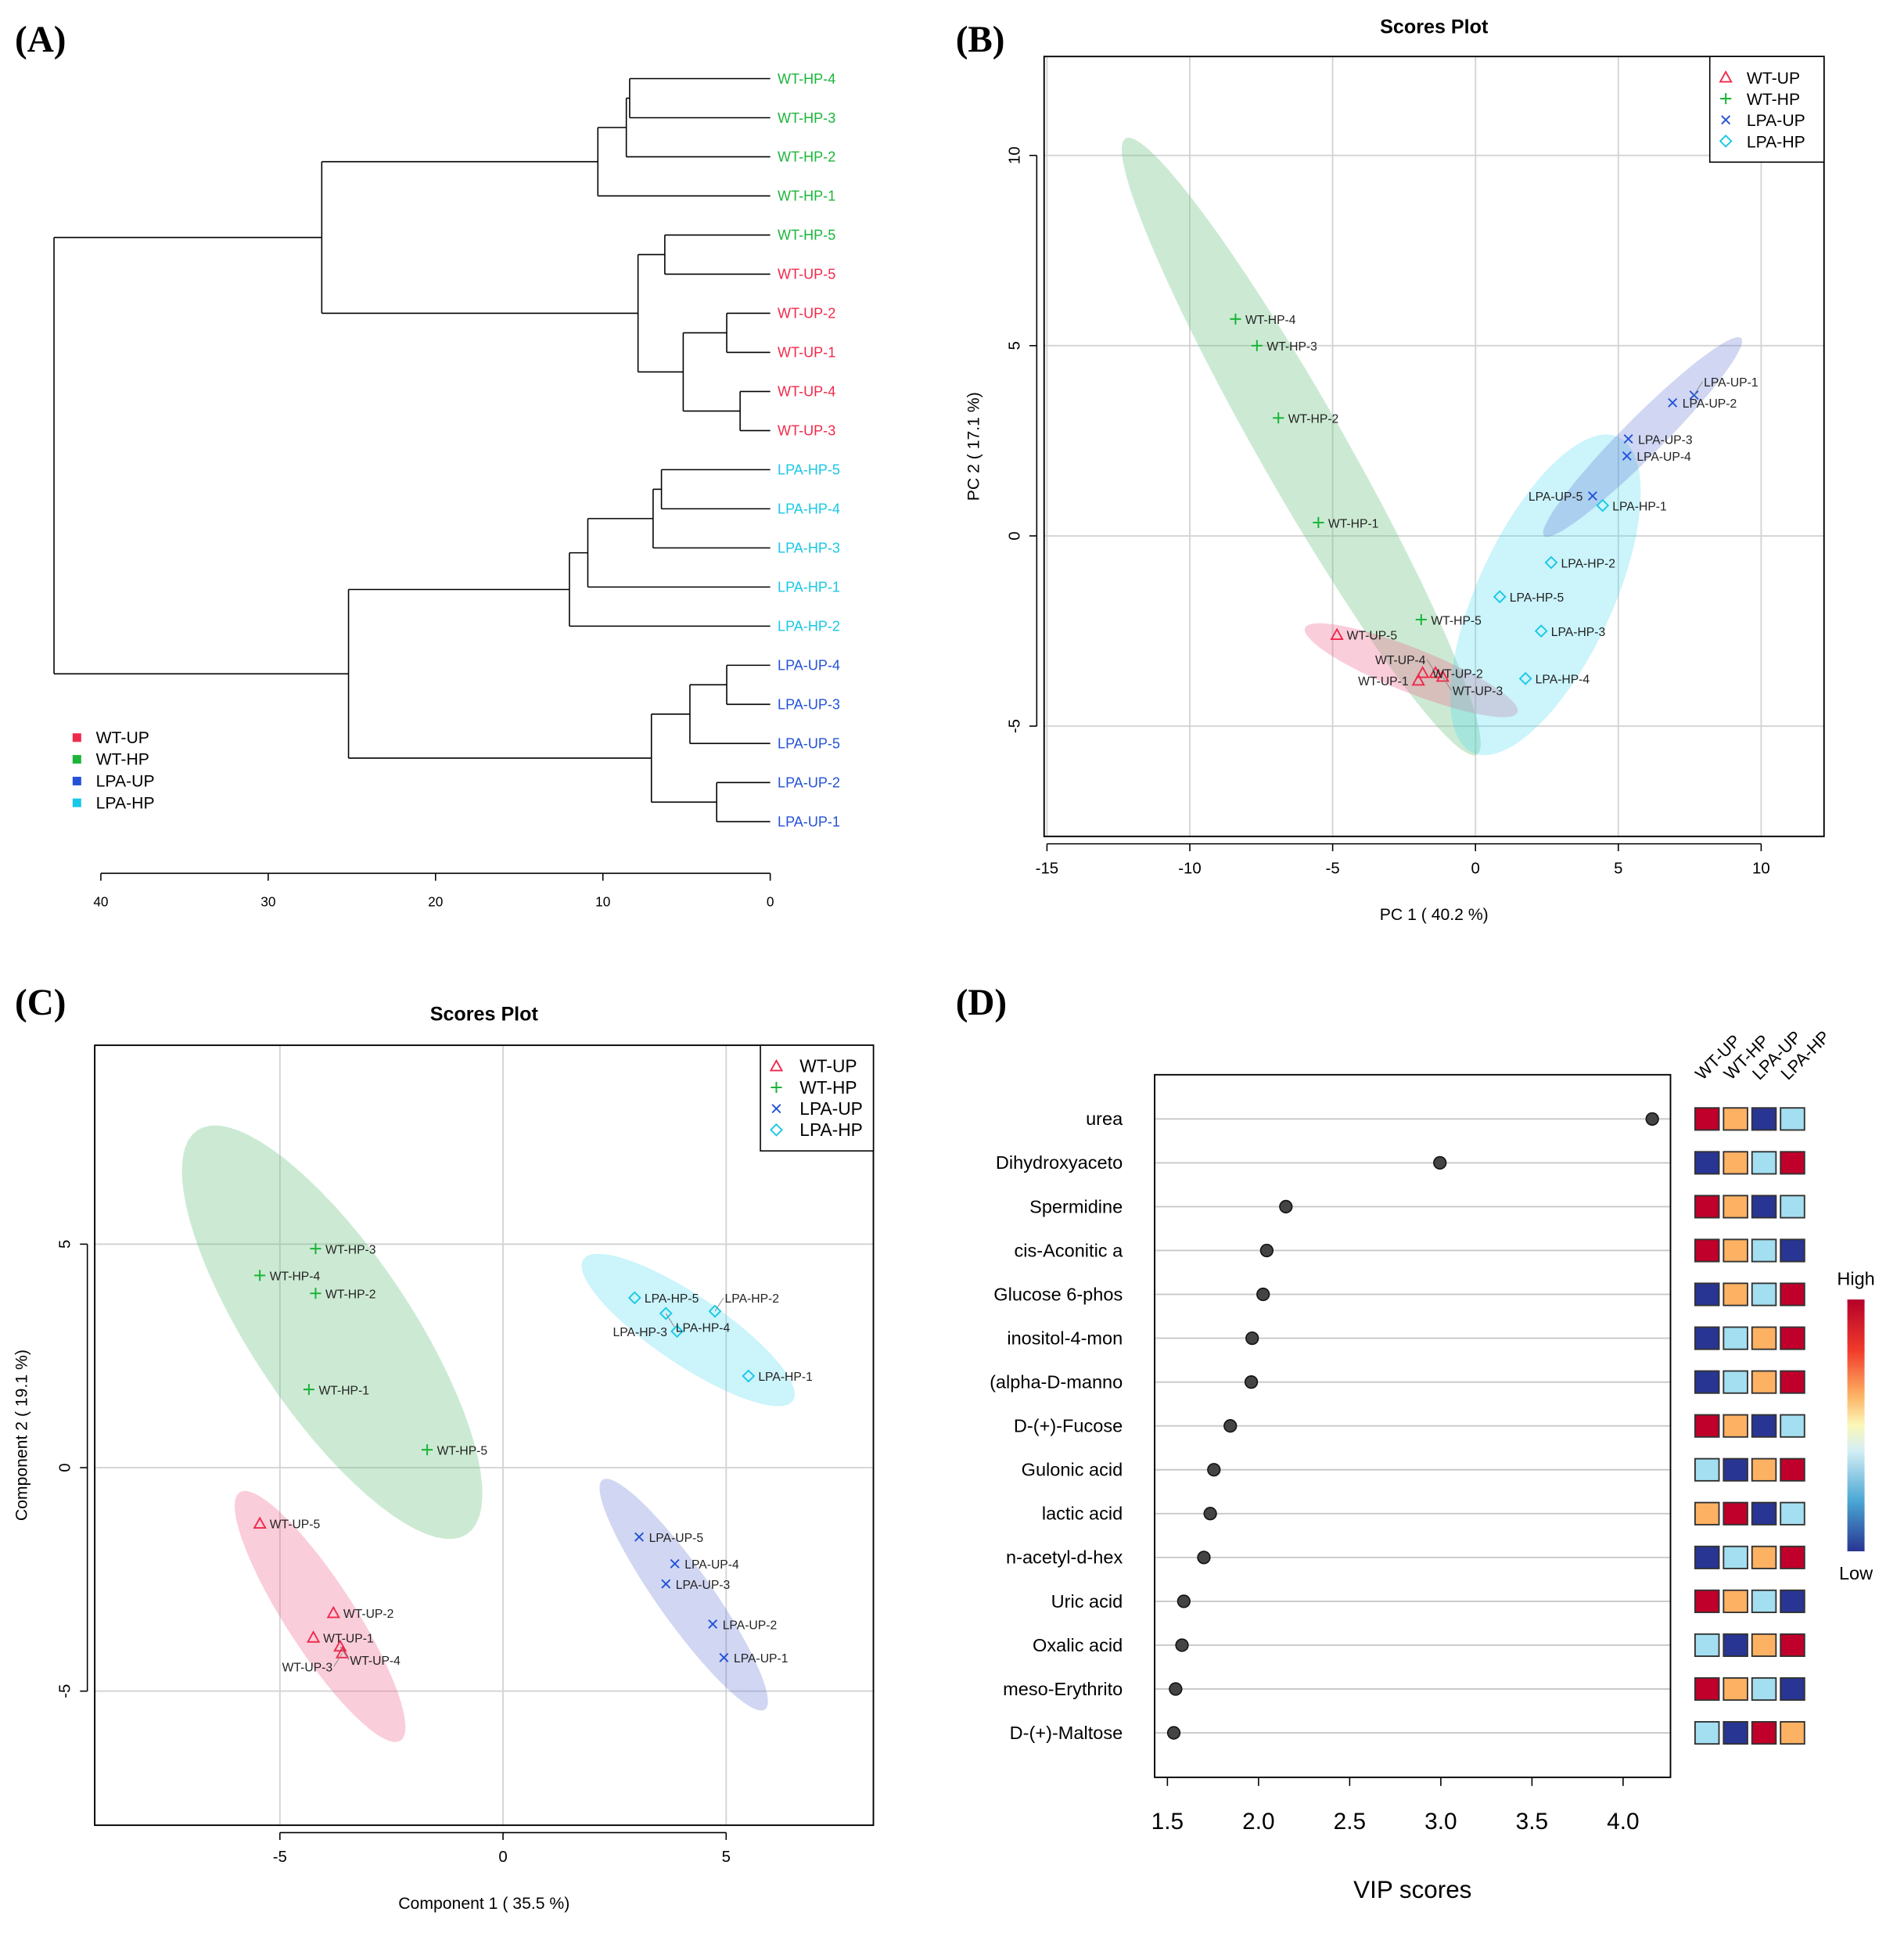  I want to click on x-tick-label: 3.5, so click(1532, 1822).